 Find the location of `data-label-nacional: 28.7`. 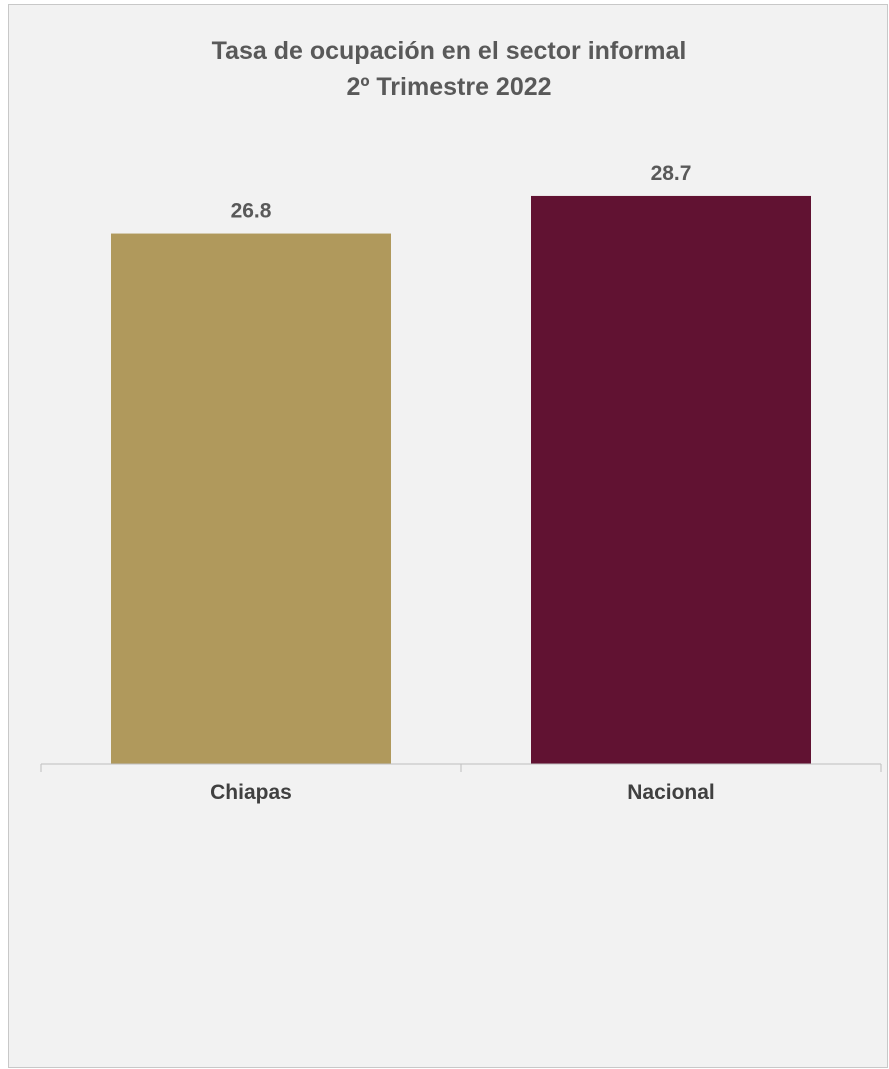

data-label-nacional: 28.7 is located at coordinates (671, 173).